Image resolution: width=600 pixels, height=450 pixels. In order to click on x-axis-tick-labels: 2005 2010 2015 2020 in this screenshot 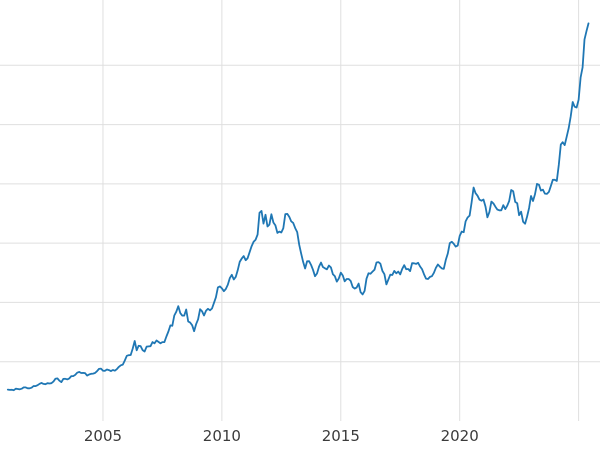, I will do `click(281, 436)`.